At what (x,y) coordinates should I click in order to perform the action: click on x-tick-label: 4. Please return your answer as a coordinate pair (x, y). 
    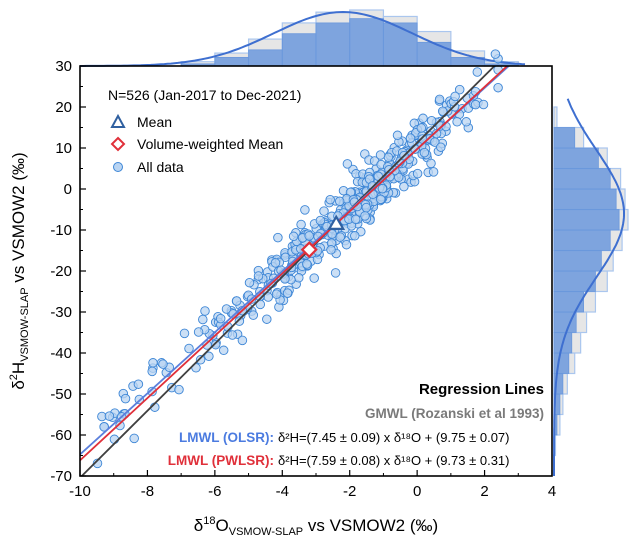
    Looking at the image, I should click on (552, 491).